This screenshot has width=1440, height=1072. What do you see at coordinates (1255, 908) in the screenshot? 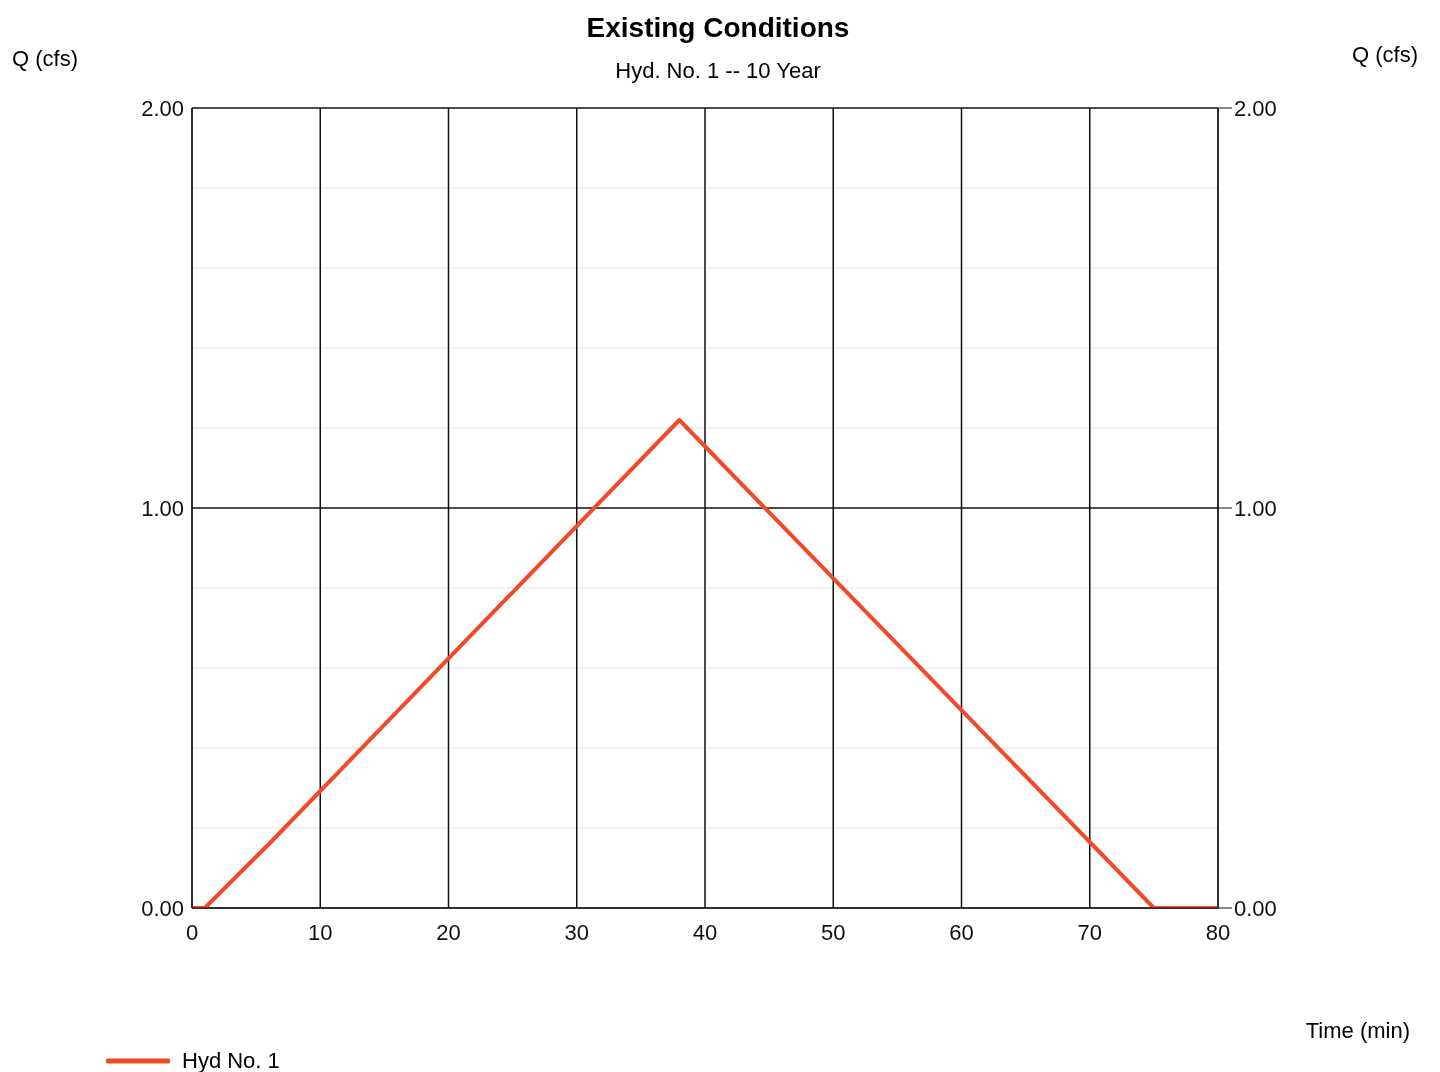
I see `y2-tick-label: 0.00` at bounding box center [1255, 908].